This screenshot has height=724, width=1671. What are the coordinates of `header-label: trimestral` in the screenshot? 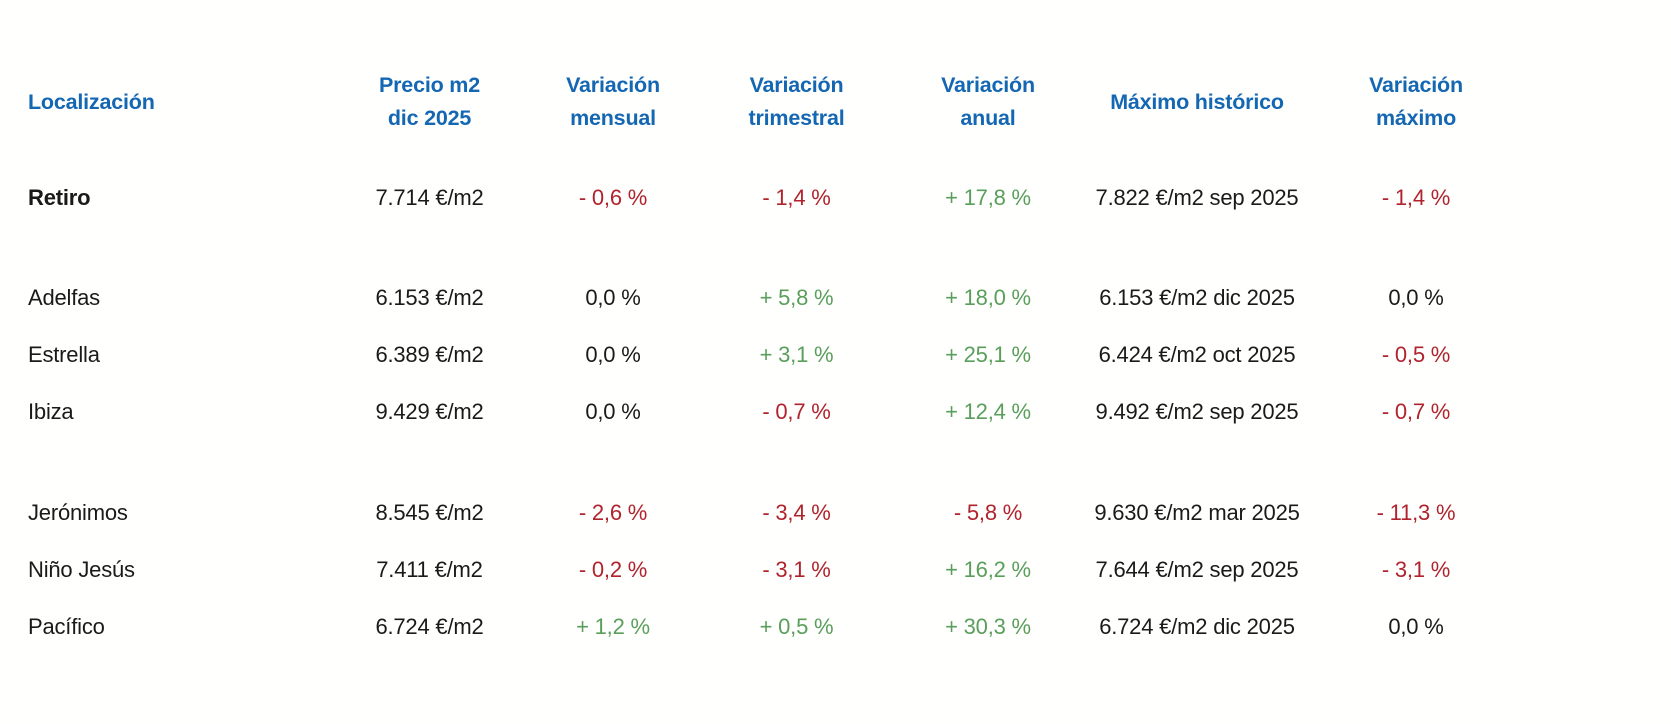 It's located at (796, 118).